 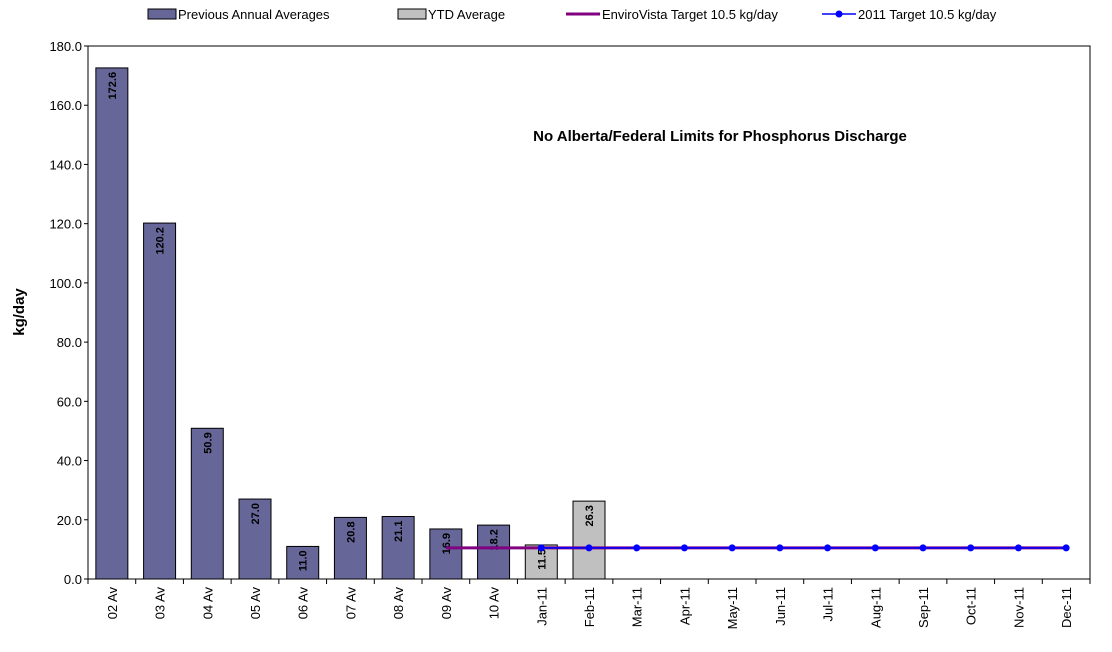 I want to click on x-tick-label: 05 Av, so click(x=255, y=603).